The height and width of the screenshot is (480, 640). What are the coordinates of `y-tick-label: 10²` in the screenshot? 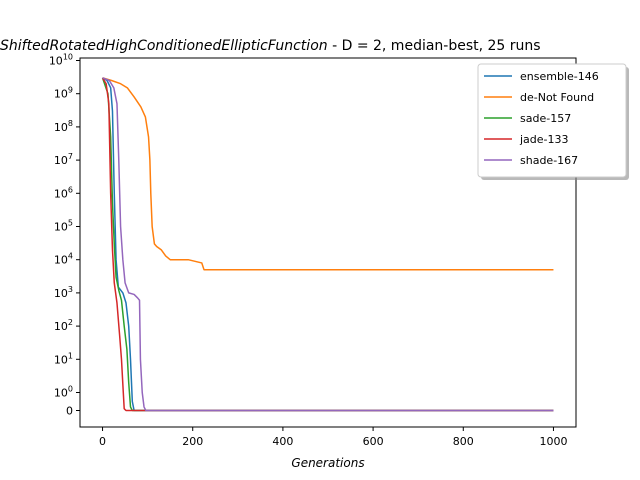 It's located at (63, 325).